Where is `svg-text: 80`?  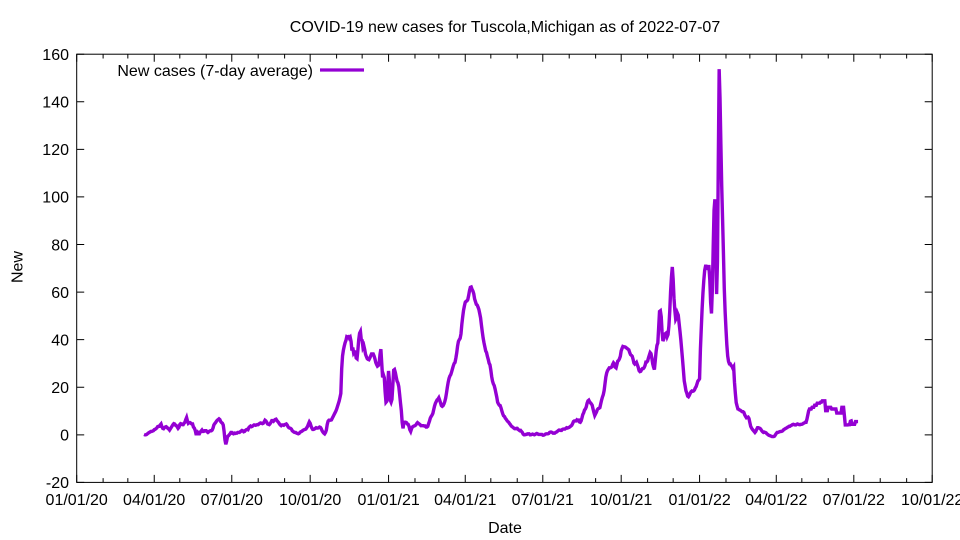
svg-text: 80 is located at coordinates (60, 245).